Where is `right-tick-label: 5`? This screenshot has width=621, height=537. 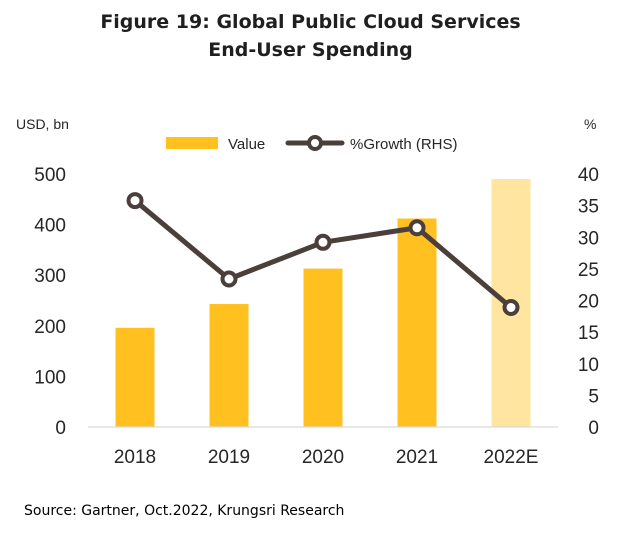
right-tick-label: 5 is located at coordinates (593, 396).